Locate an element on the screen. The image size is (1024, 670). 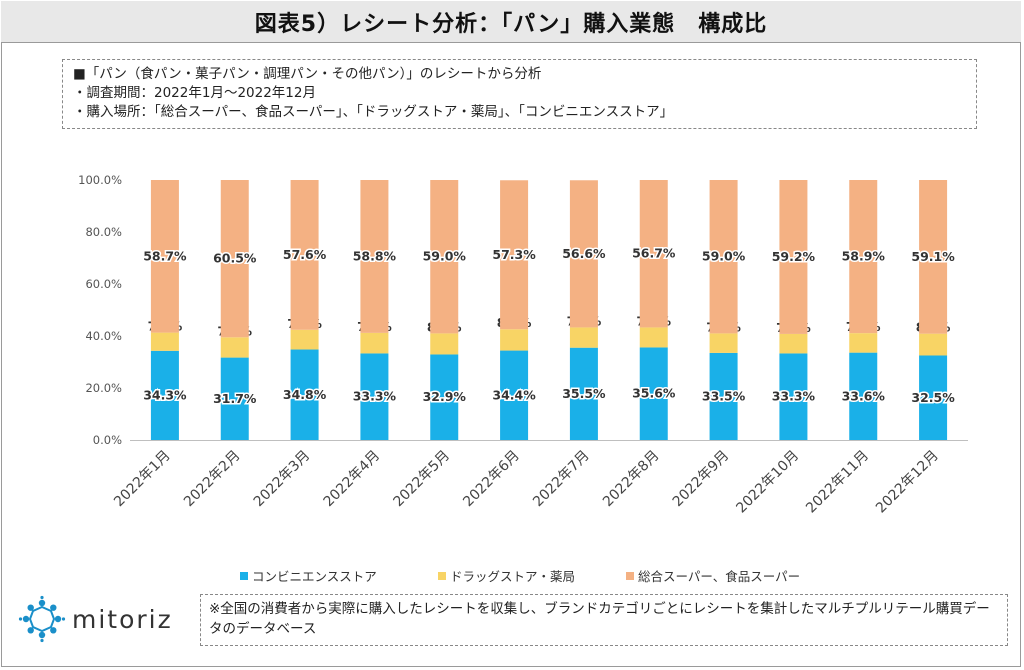
data-label: 33.6% is located at coordinates (864, 395).